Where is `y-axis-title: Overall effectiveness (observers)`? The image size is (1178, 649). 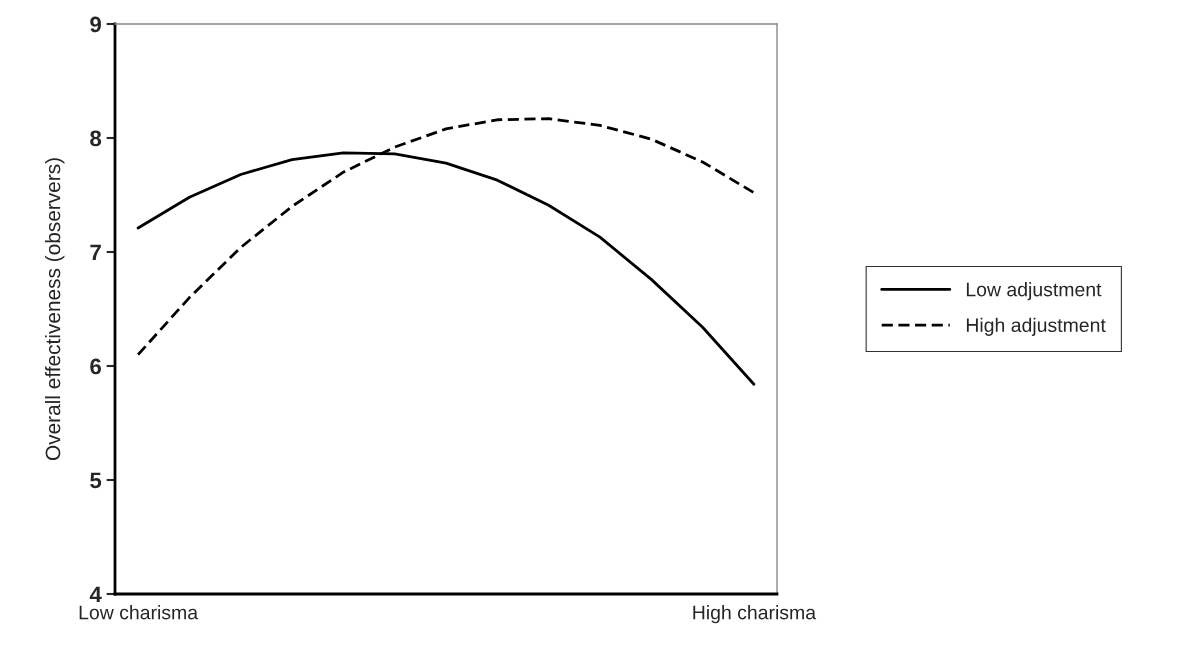 y-axis-title: Overall effectiveness (observers) is located at coordinates (55, 309).